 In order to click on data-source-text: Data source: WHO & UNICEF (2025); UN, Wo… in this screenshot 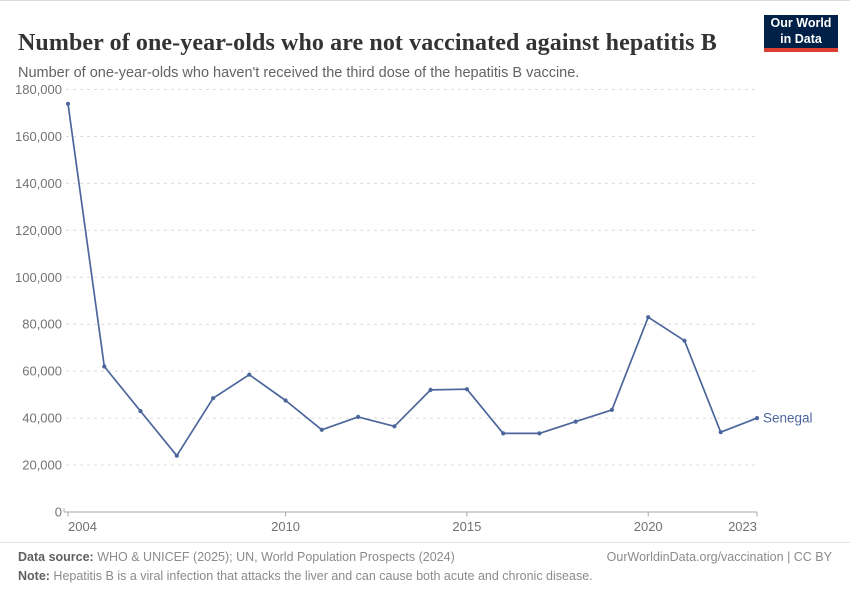, I will do `click(236, 557)`.